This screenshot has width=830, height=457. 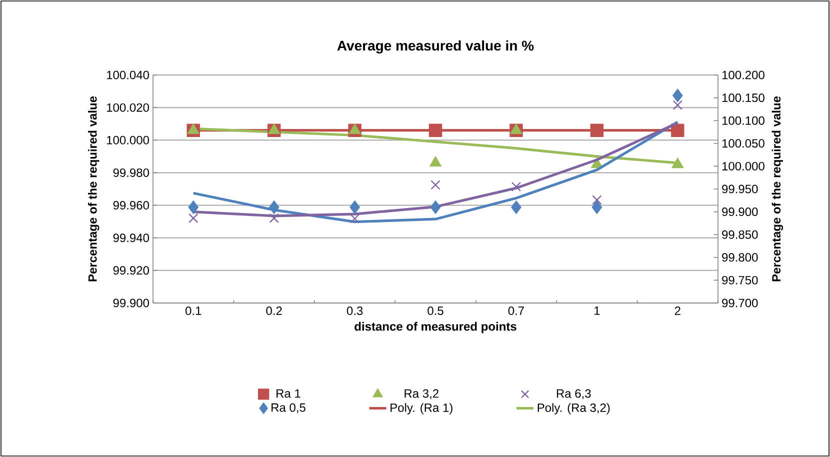 I want to click on x-tick-label: 2, so click(x=677, y=310).